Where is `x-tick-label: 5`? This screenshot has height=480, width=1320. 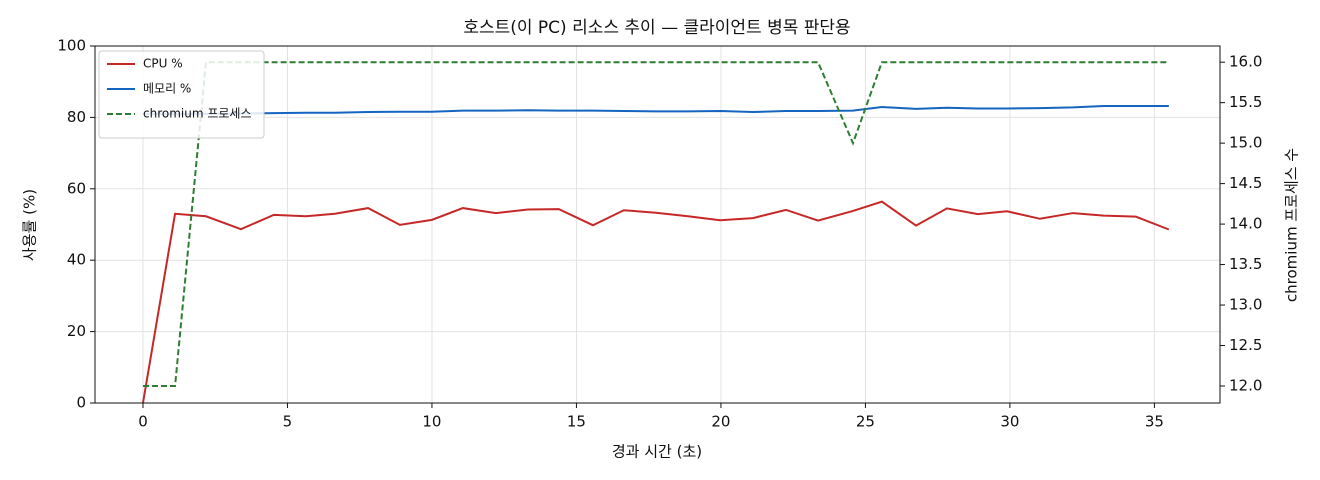 x-tick-label: 5 is located at coordinates (288, 422).